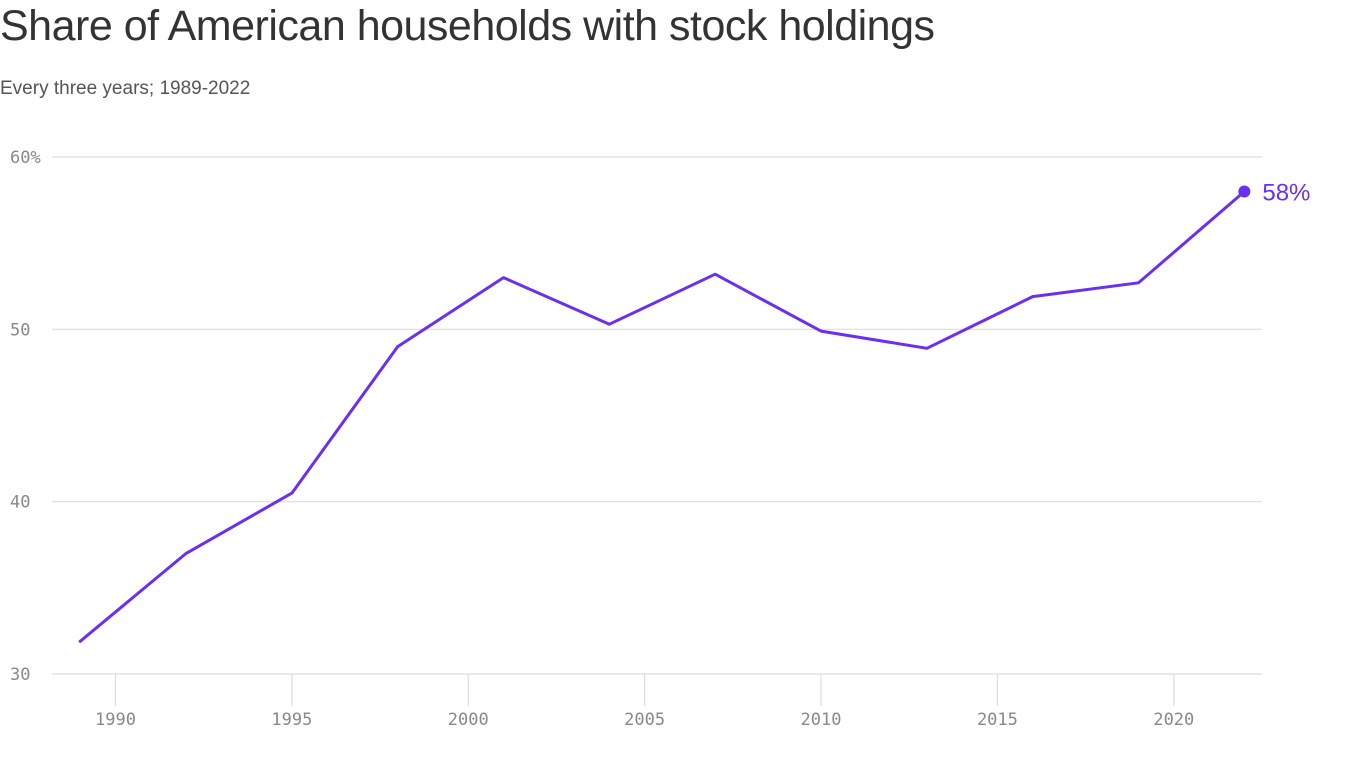 The width and height of the screenshot is (1366, 768). What do you see at coordinates (644, 720) in the screenshot?
I see `x-tick-label: 2005` at bounding box center [644, 720].